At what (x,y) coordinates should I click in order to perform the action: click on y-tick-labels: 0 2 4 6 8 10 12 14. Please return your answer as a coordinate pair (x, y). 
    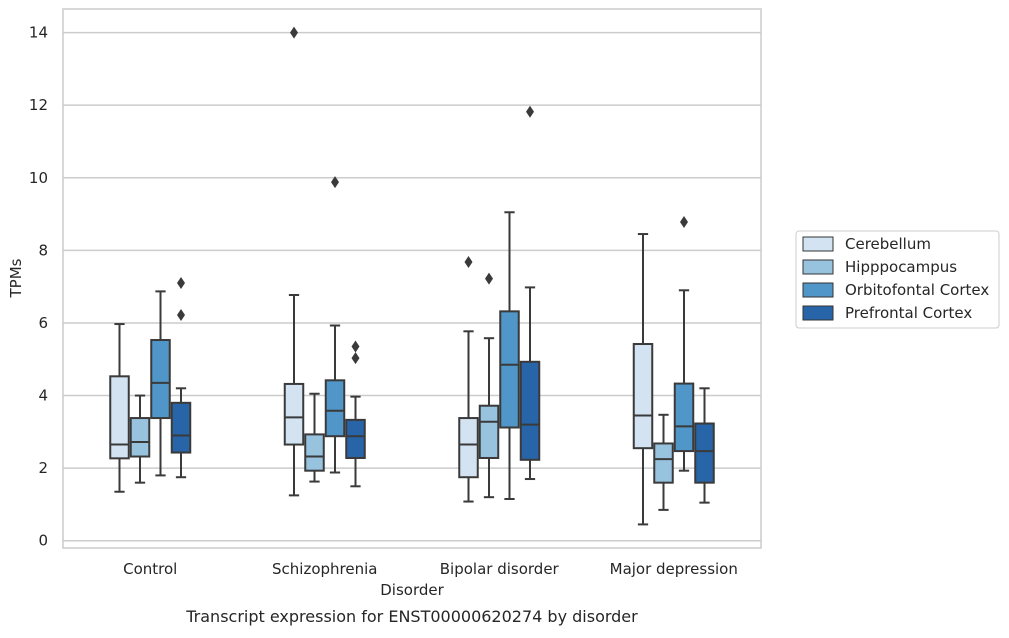
    Looking at the image, I should click on (38, 287).